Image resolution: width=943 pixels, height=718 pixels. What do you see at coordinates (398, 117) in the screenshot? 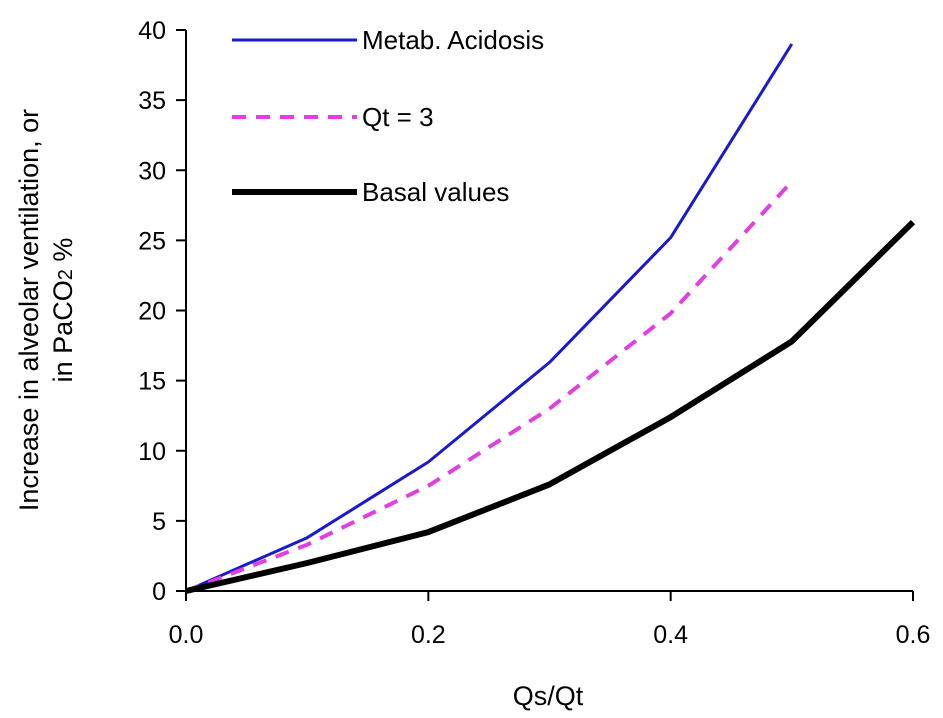
I see `legend-label: Qt = 3` at bounding box center [398, 117].